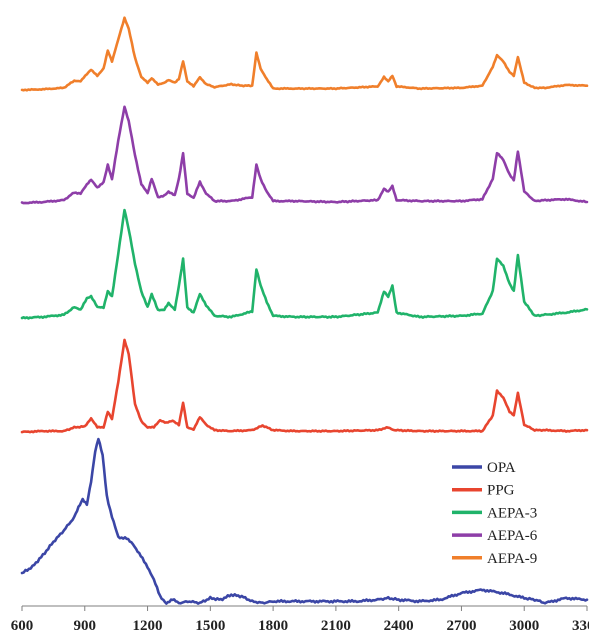  Describe the element at coordinates (524, 625) in the screenshot. I see `x-tick-label: 3000` at that location.